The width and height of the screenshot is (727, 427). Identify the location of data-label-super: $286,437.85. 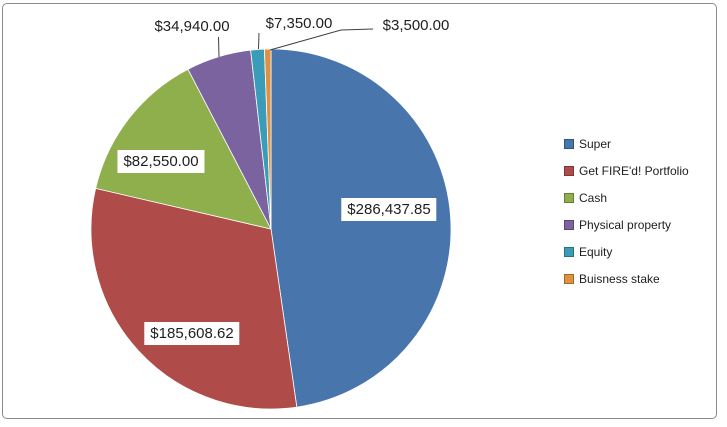
(389, 209).